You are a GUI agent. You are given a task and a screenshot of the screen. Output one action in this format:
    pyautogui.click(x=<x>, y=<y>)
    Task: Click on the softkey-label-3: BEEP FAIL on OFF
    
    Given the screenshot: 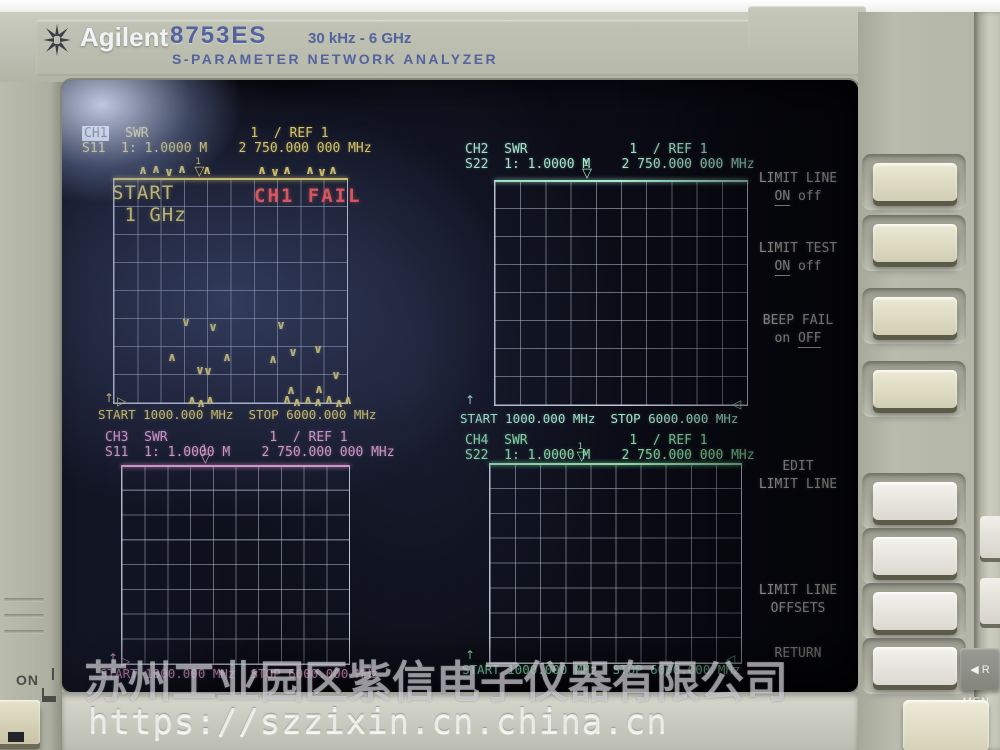 What is the action you would take?
    pyautogui.click(x=798, y=330)
    